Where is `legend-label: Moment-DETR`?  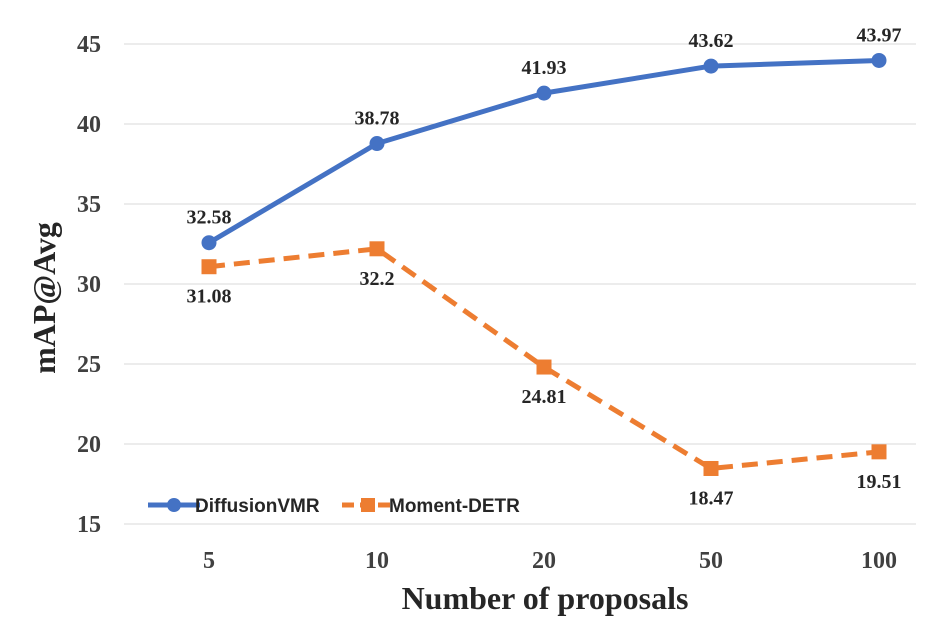 legend-label: Moment-DETR is located at coordinates (454, 506).